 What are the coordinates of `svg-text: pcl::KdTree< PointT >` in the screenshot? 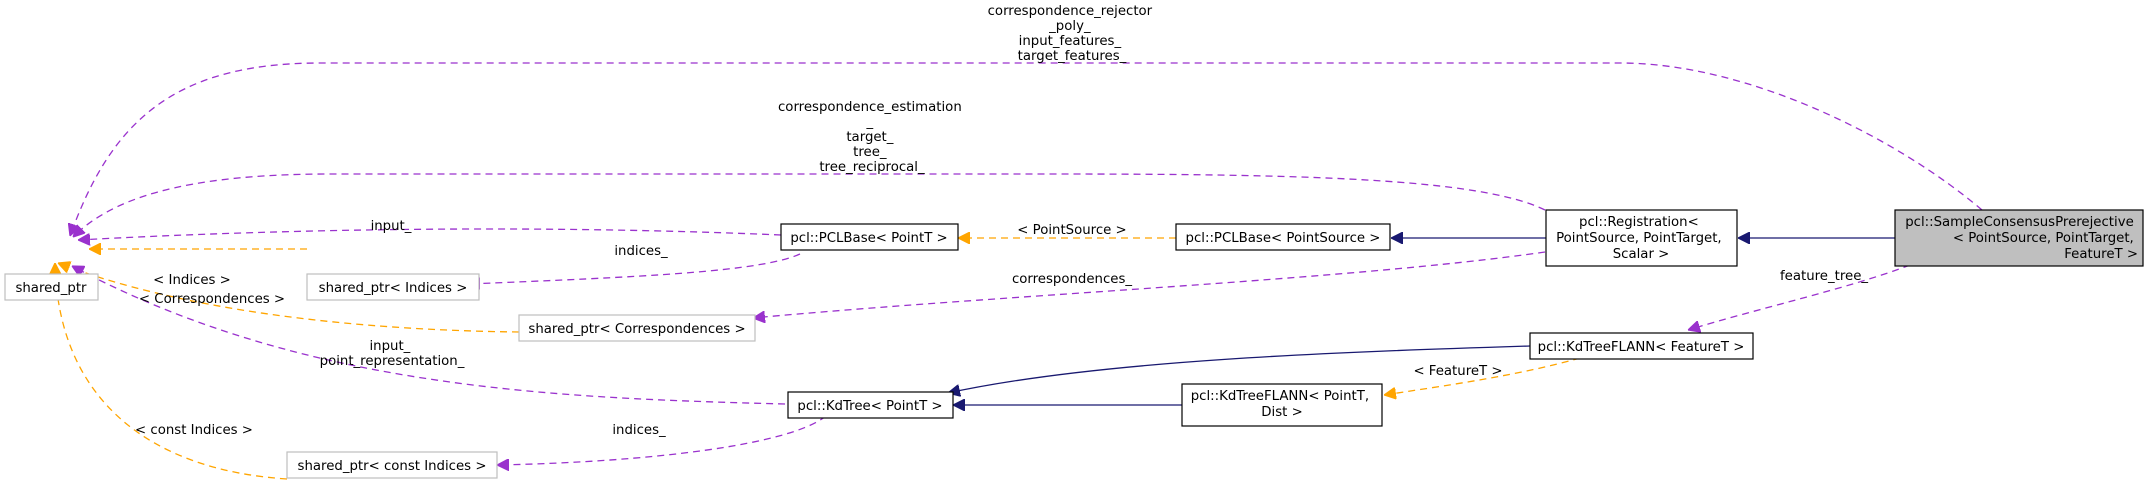 It's located at (869, 406).